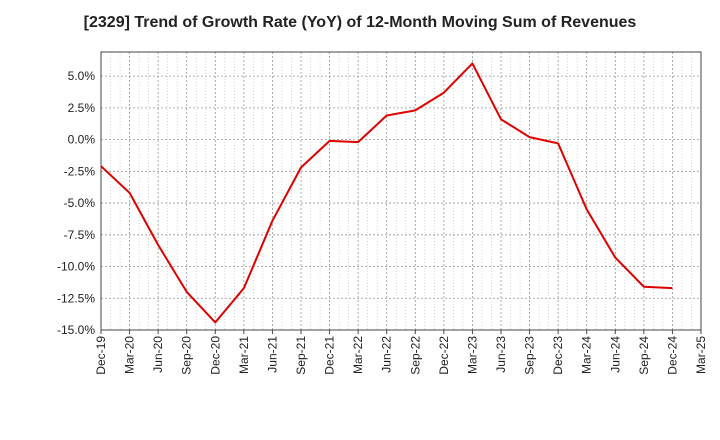 This screenshot has height=440, width=720. I want to click on x-tick-label: Mar-20, so click(130, 355).